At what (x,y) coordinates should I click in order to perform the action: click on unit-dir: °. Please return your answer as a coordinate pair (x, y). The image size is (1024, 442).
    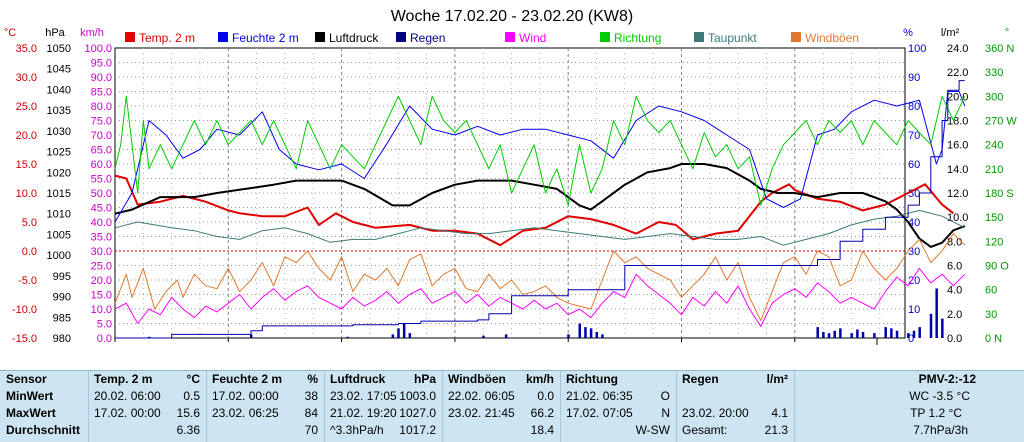
    Looking at the image, I should click on (1007, 33).